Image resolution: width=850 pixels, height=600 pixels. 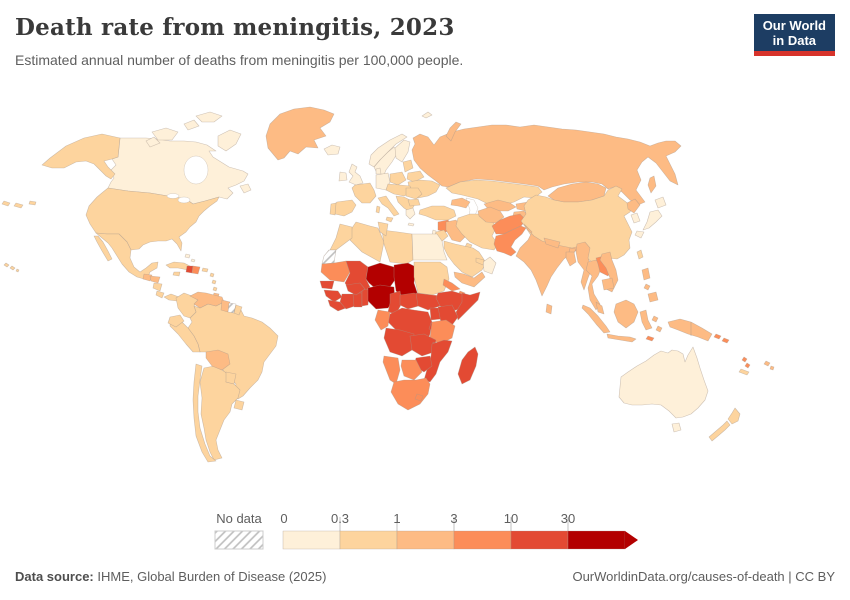 What do you see at coordinates (365, 297) in the screenshot?
I see `region-togo-benin` at bounding box center [365, 297].